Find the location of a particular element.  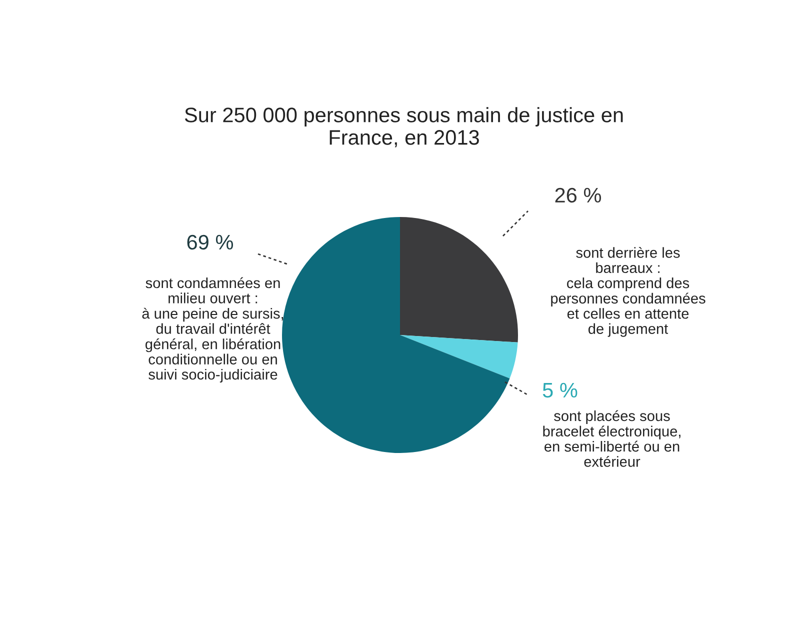

data-label: 26 % is located at coordinates (578, 195).